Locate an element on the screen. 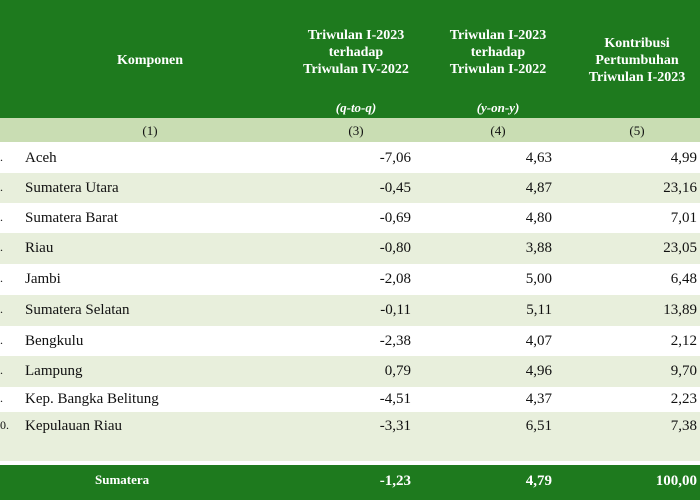 This screenshot has width=700, height=500. table-row: . Bengkulu -2,38 4,07 2,12 is located at coordinates (350, 341).